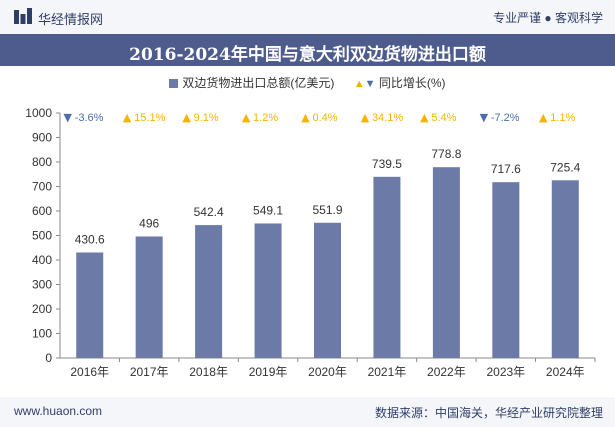  What do you see at coordinates (548, 18) in the screenshot?
I see `tagline: 专业严谨 ● 客观科学` at bounding box center [548, 18].